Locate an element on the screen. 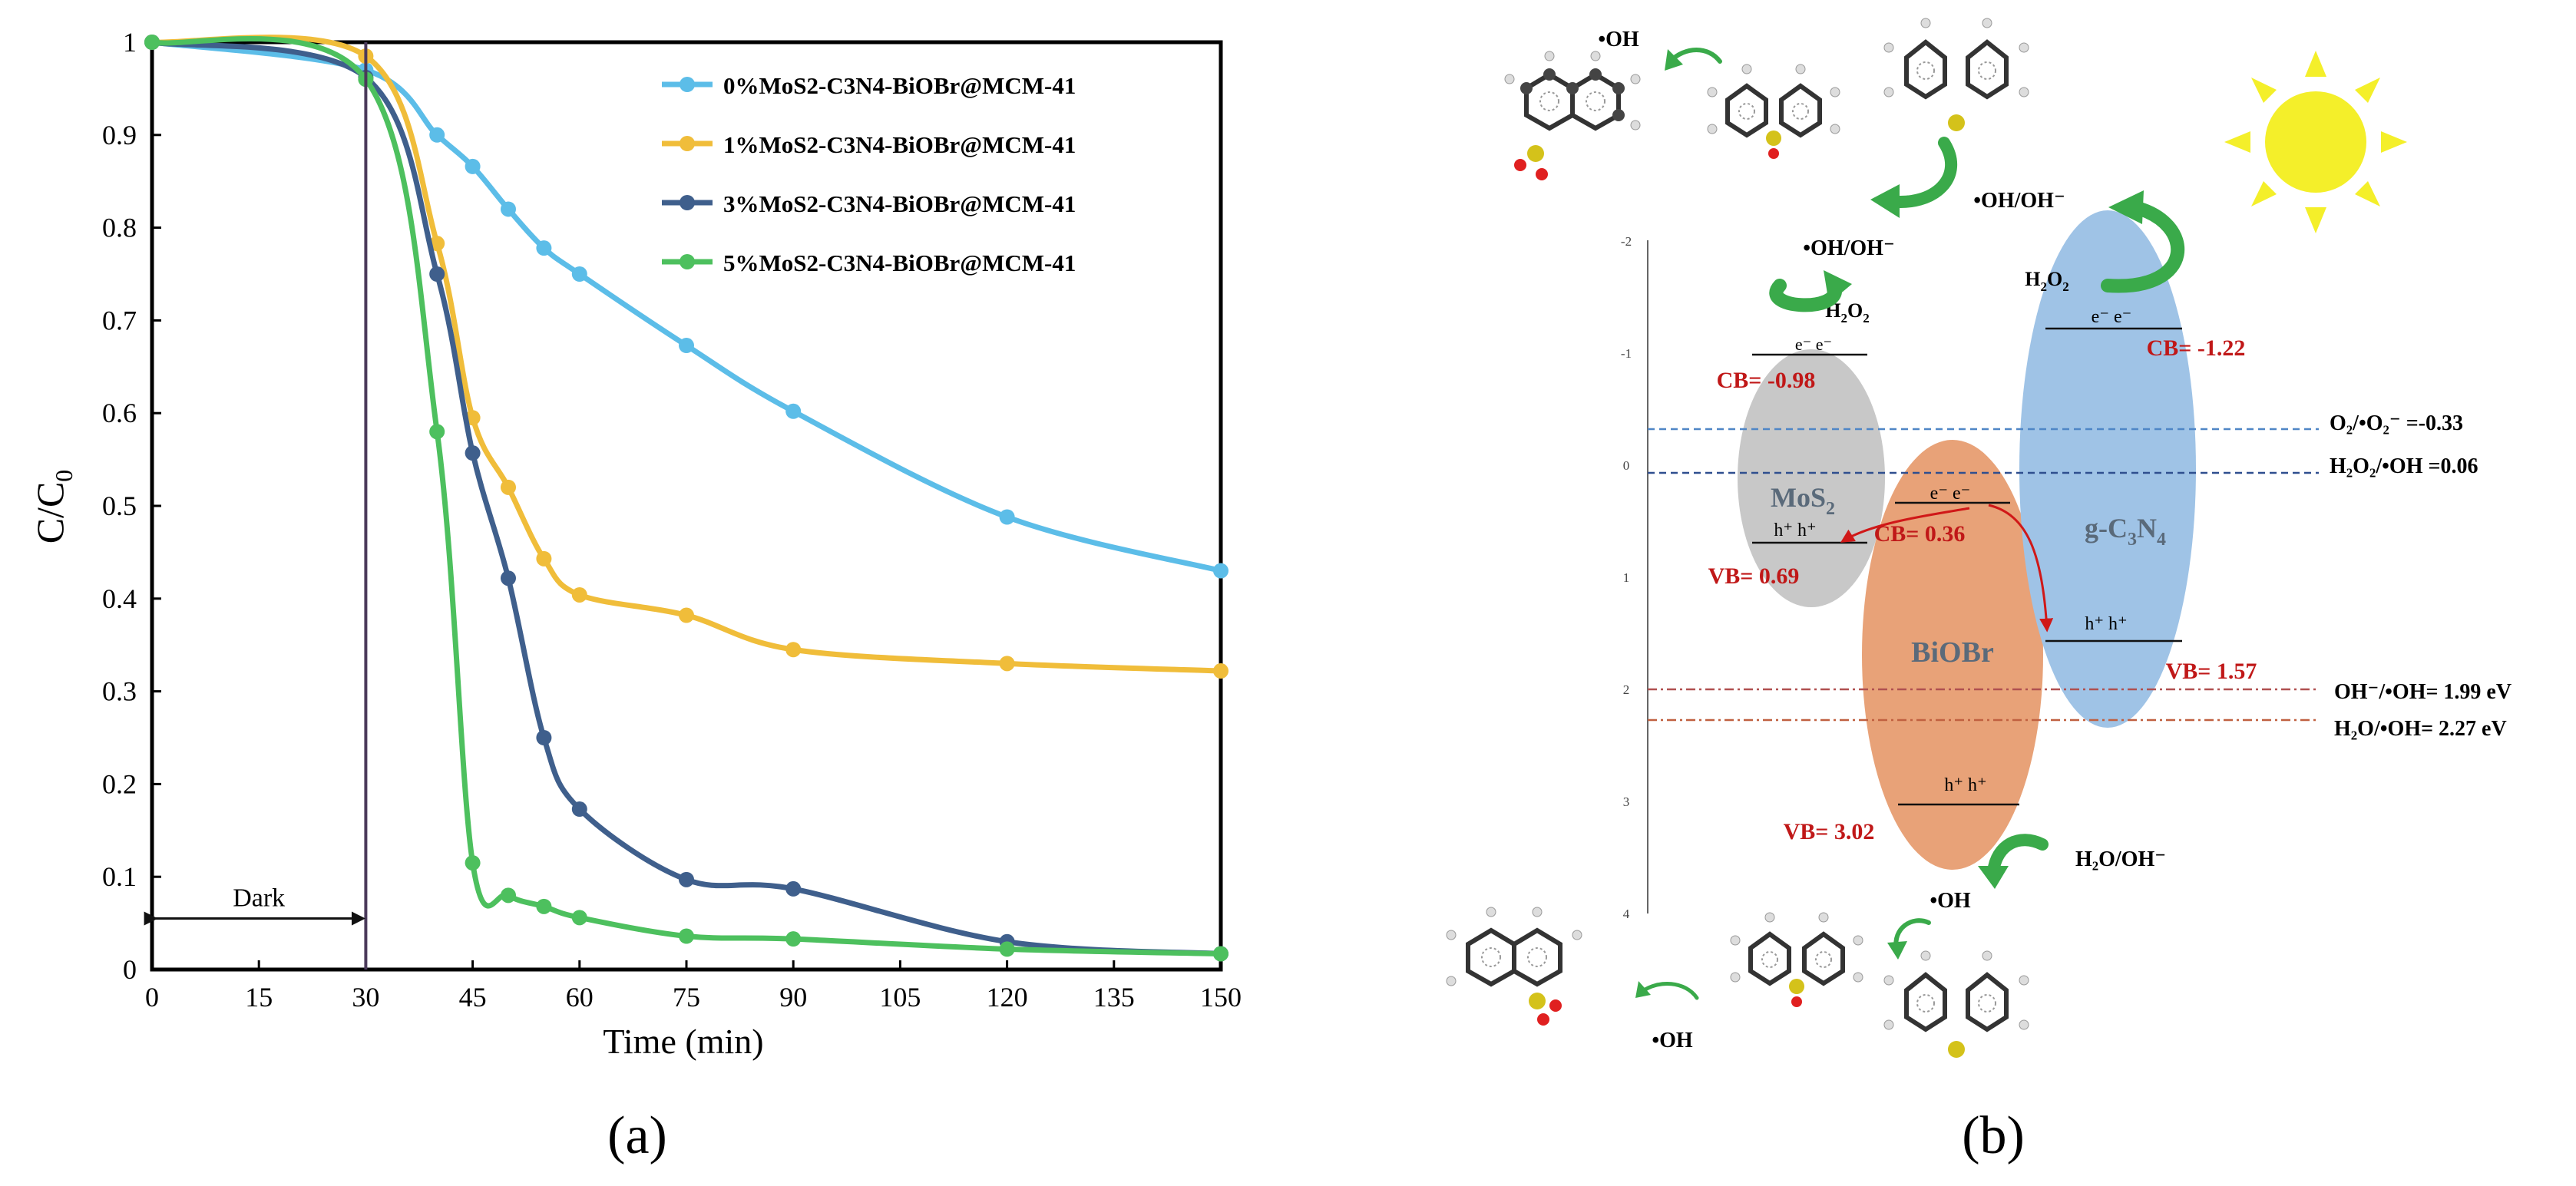  y-tick-label: 0.2 is located at coordinates (119, 783).